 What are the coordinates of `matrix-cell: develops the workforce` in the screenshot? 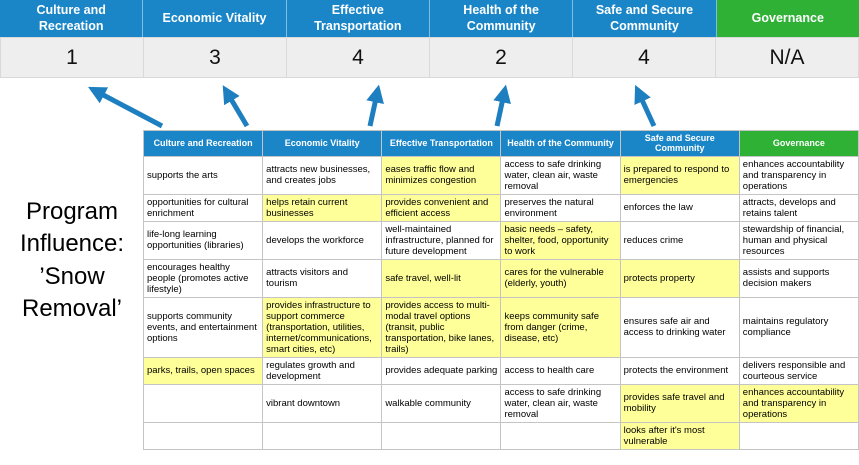 It's located at (322, 240).